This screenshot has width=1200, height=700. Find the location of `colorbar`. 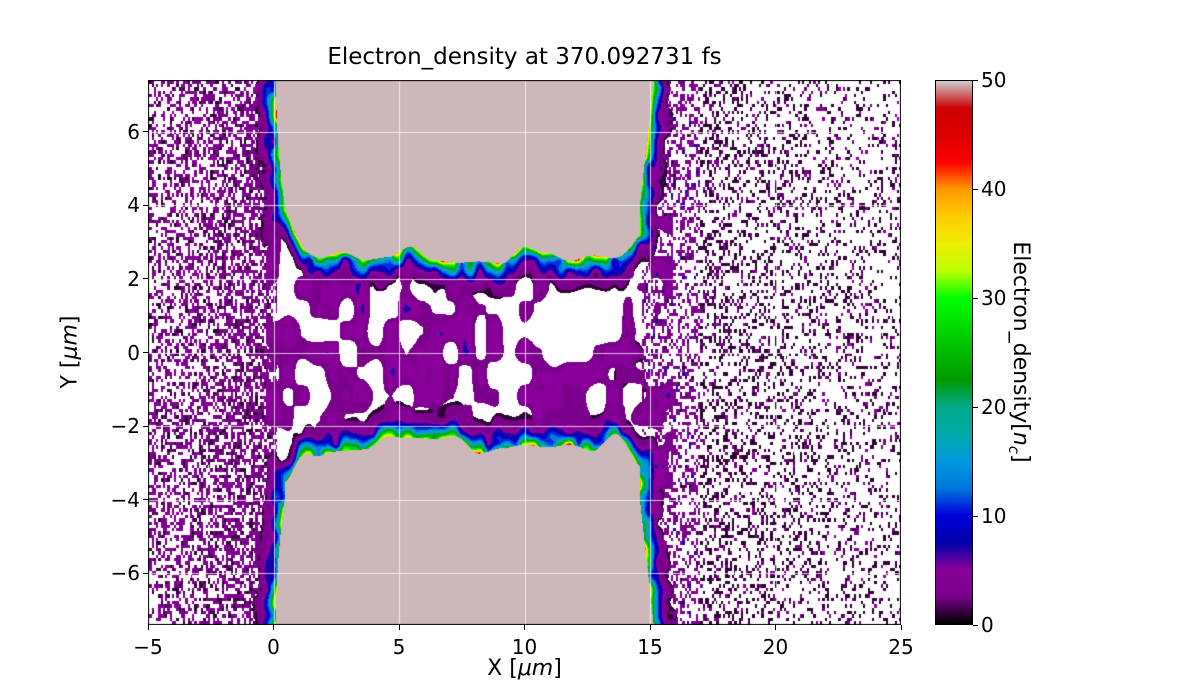

colorbar is located at coordinates (954, 352).